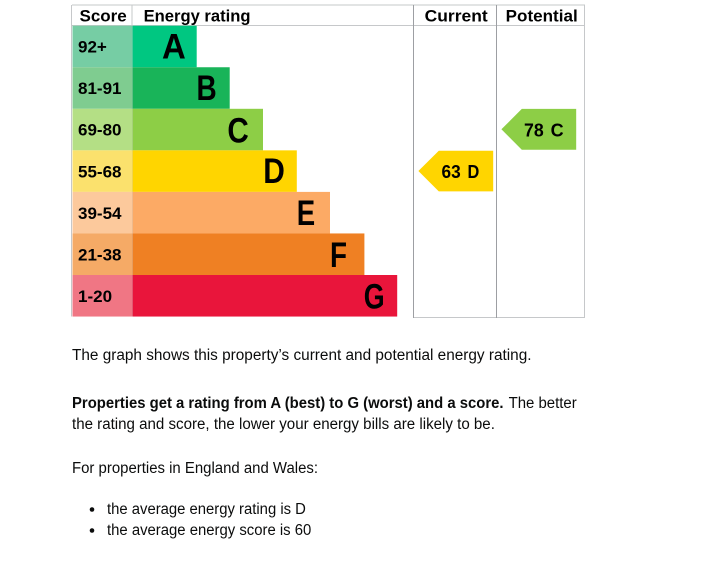 This screenshot has height=575, width=727. Describe the element at coordinates (92, 47) in the screenshot. I see `svg-text: 92+` at that location.